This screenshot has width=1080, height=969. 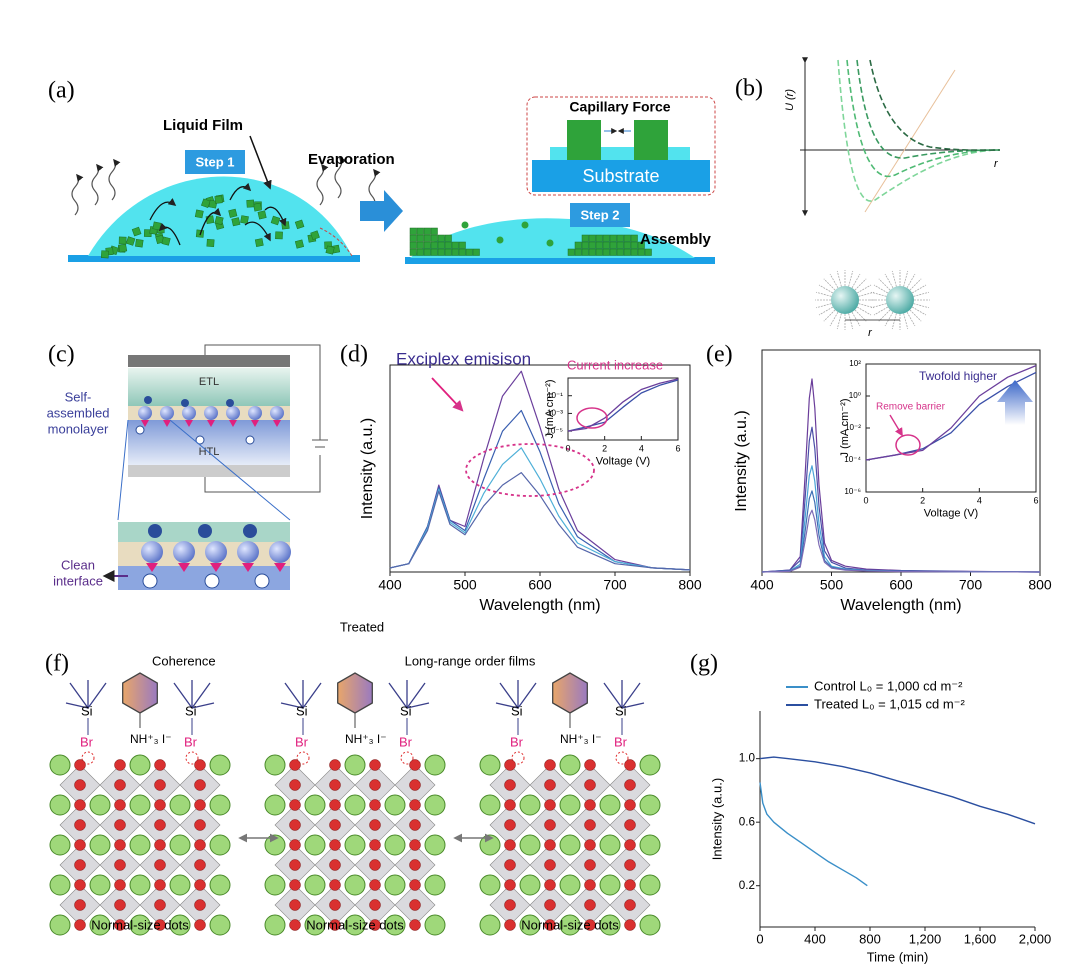 I want to click on annotation-arrow, so click(x=896, y=425).